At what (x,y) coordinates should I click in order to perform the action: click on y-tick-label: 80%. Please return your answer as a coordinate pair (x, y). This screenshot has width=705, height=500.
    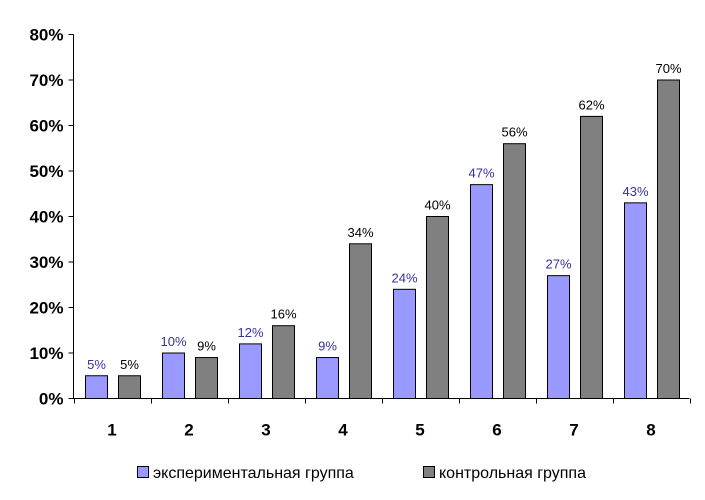
    Looking at the image, I should click on (46, 35).